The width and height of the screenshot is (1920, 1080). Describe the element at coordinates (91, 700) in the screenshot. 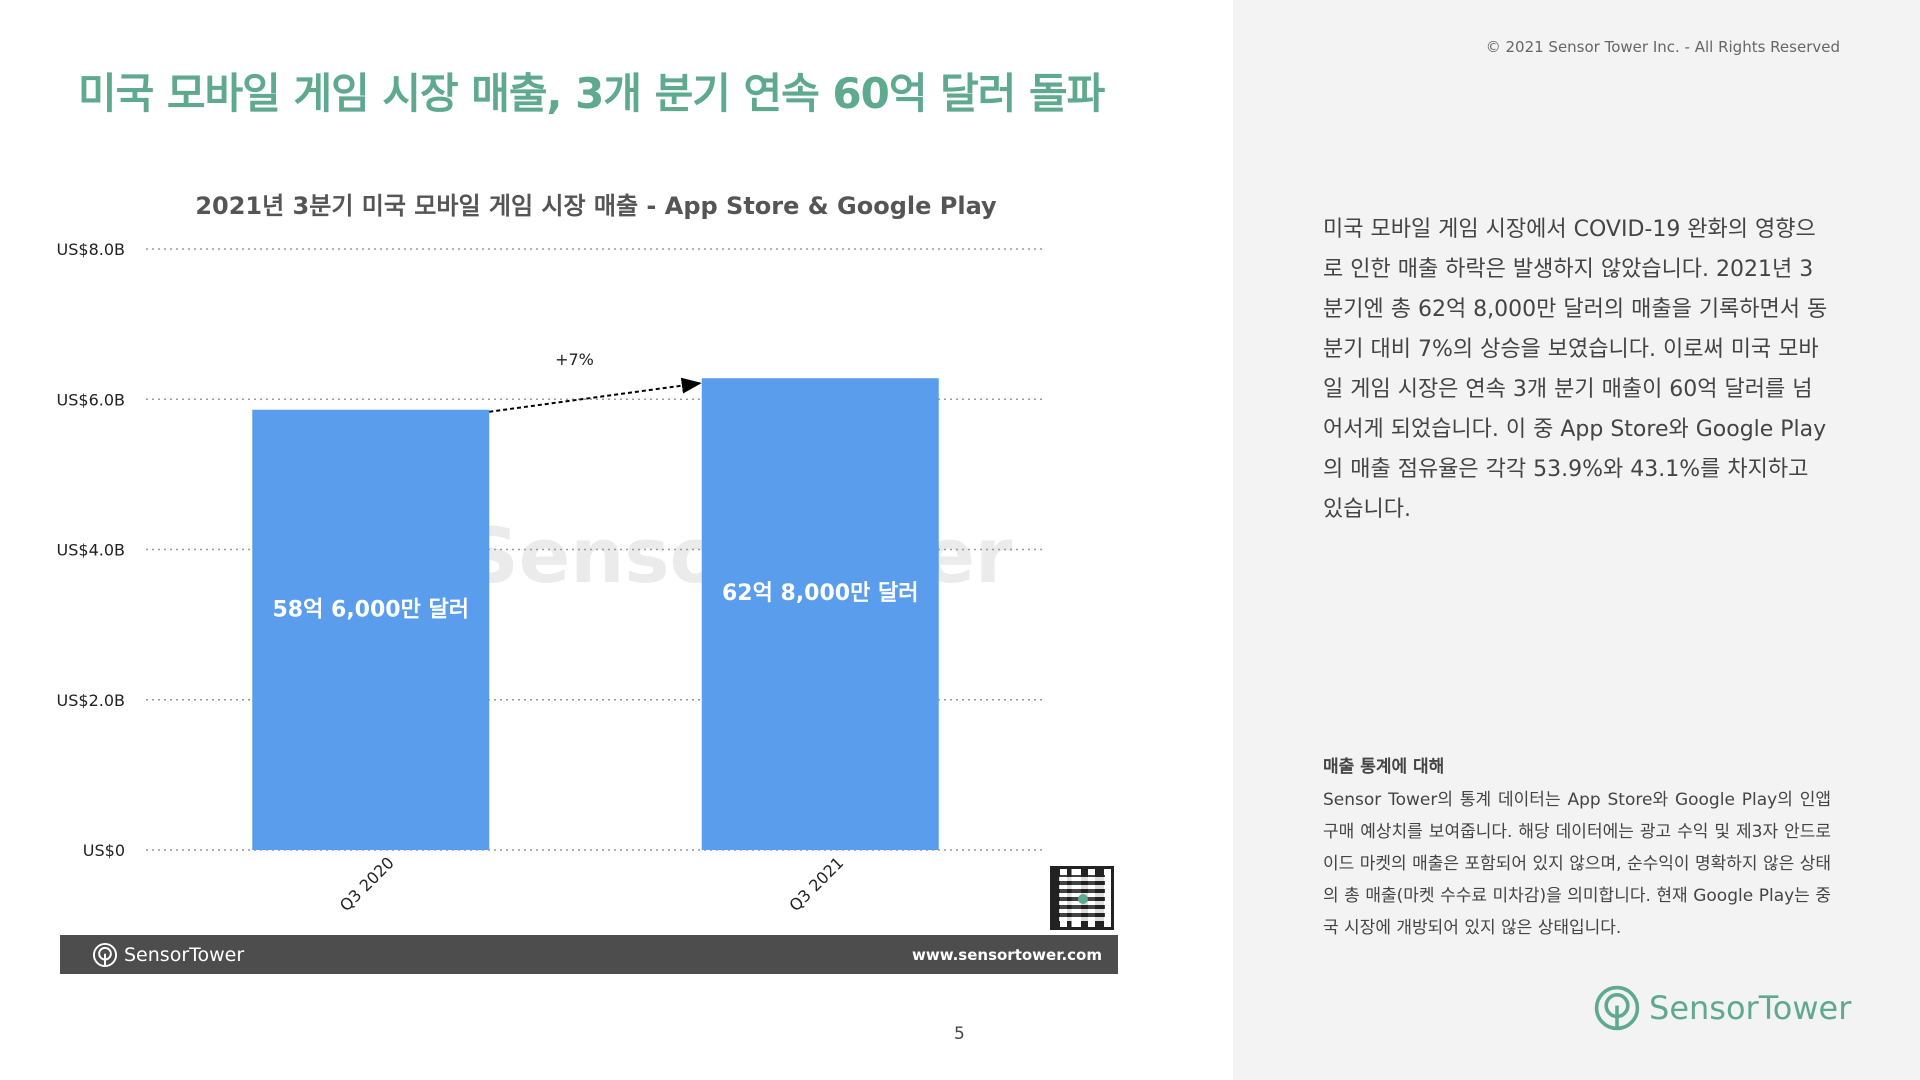

I see `y-tick-label: US$2.0B` at that location.